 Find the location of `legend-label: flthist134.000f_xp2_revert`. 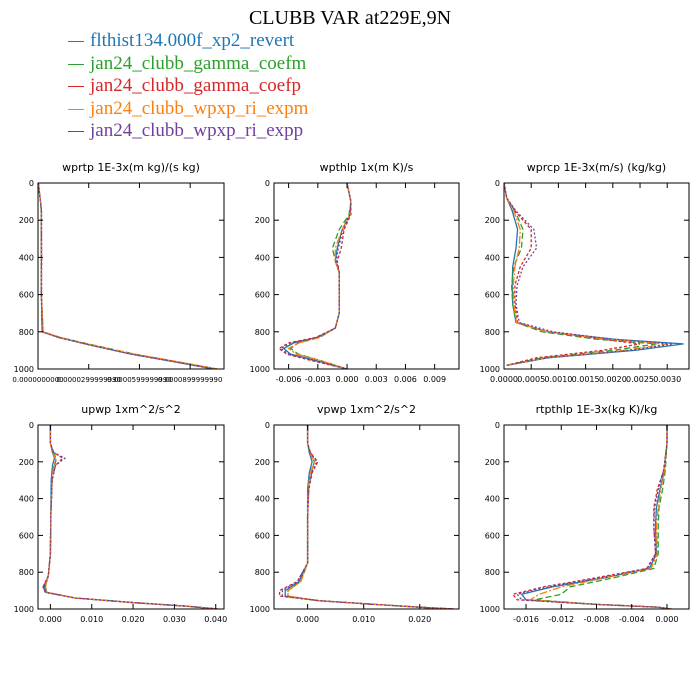

legend-label: flthist134.000f_xp2_revert is located at coordinates (192, 40).